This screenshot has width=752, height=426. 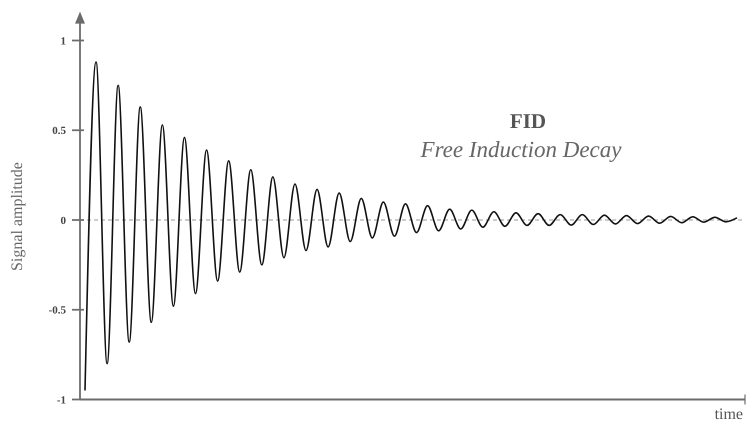 What do you see at coordinates (59, 131) in the screenshot?
I see `y-tick-label: 0.5` at bounding box center [59, 131].